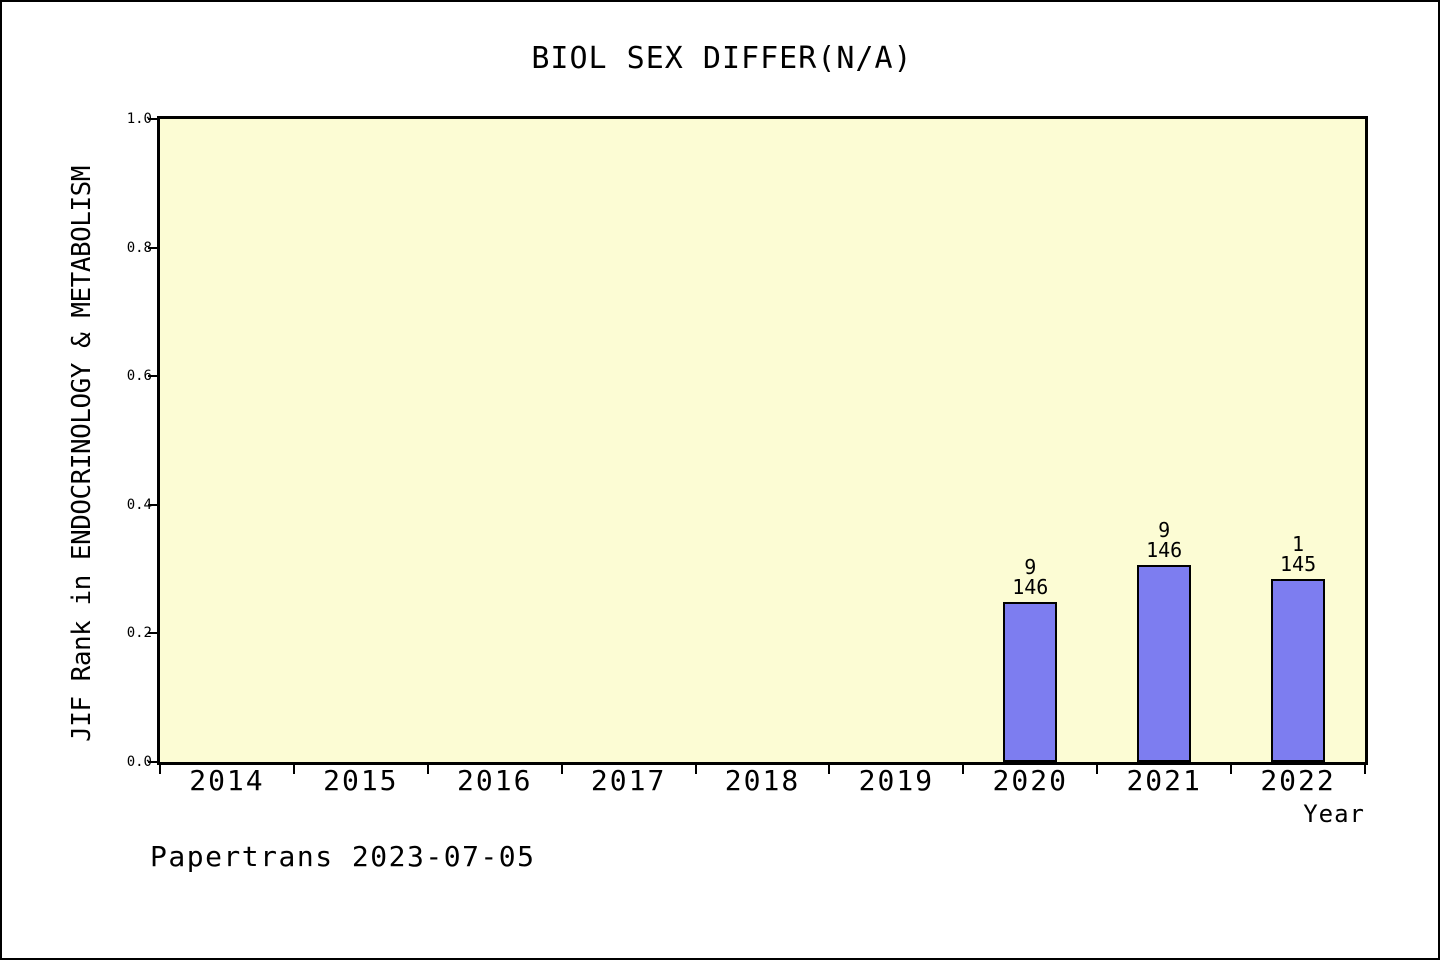 Image resolution: width=1440 pixels, height=960 pixels. I want to click on x-category-label: 2019, so click(896, 780).